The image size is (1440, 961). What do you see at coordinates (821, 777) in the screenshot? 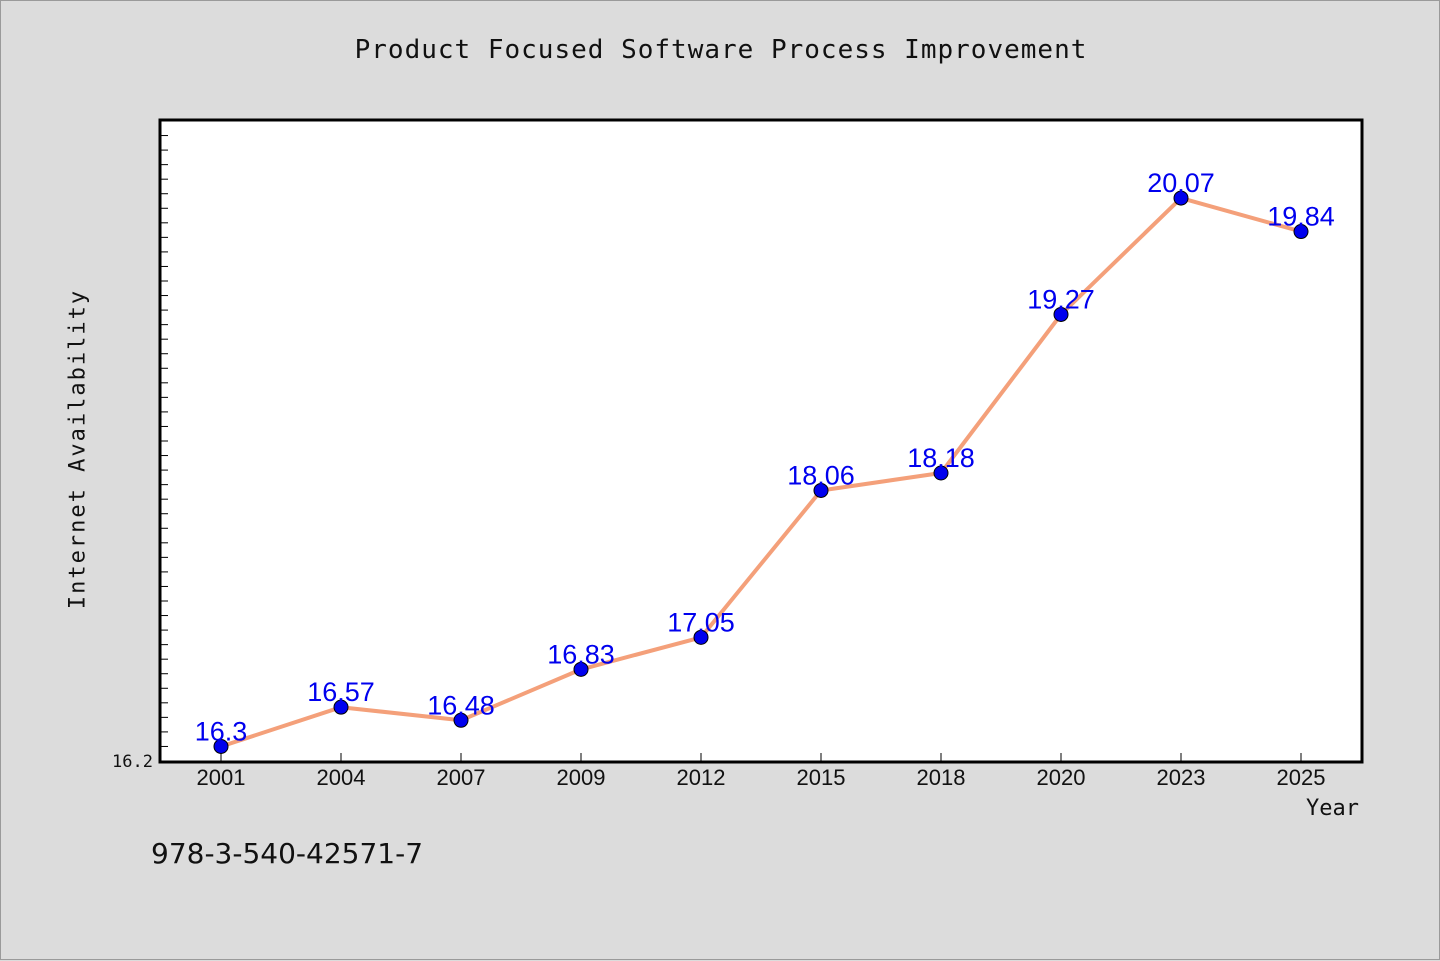
I see `x-tick-label: 2015` at bounding box center [821, 777].